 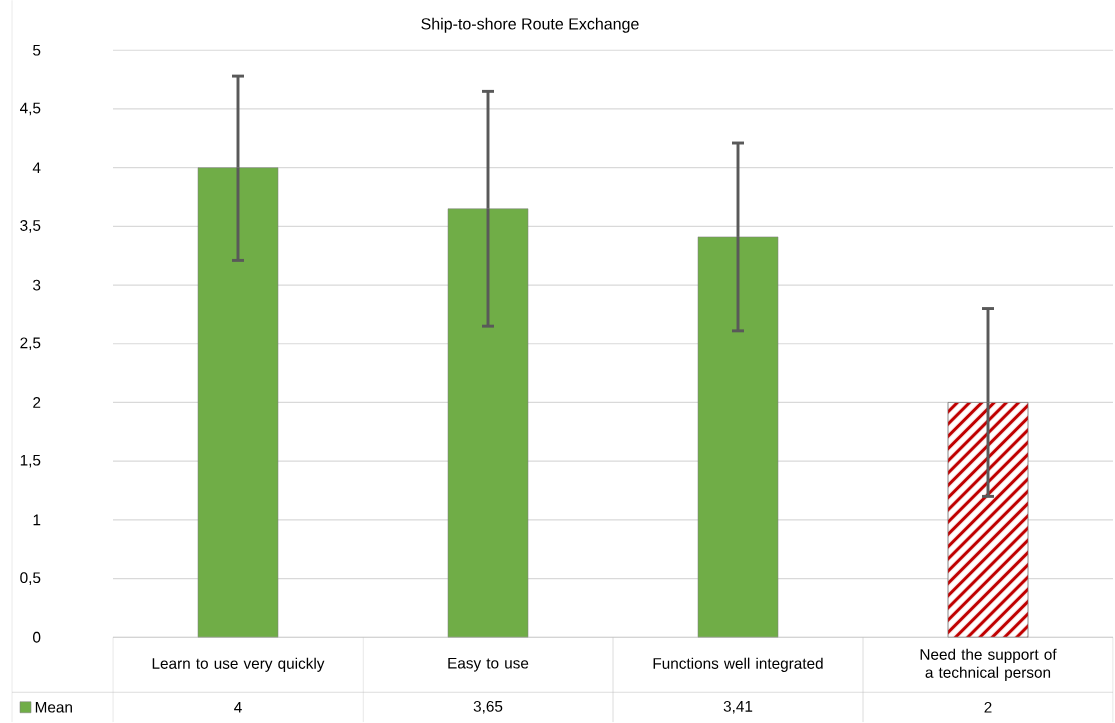 What do you see at coordinates (30, 579) in the screenshot?
I see `y-tick-label: 0,5` at bounding box center [30, 579].